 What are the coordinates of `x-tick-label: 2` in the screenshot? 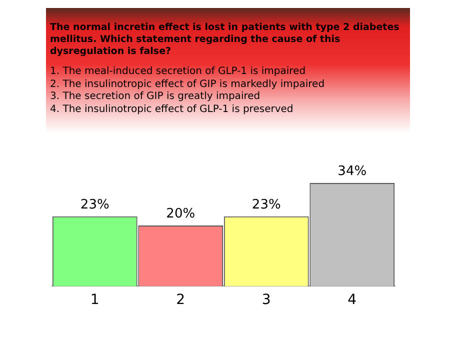 It's located at (181, 300).